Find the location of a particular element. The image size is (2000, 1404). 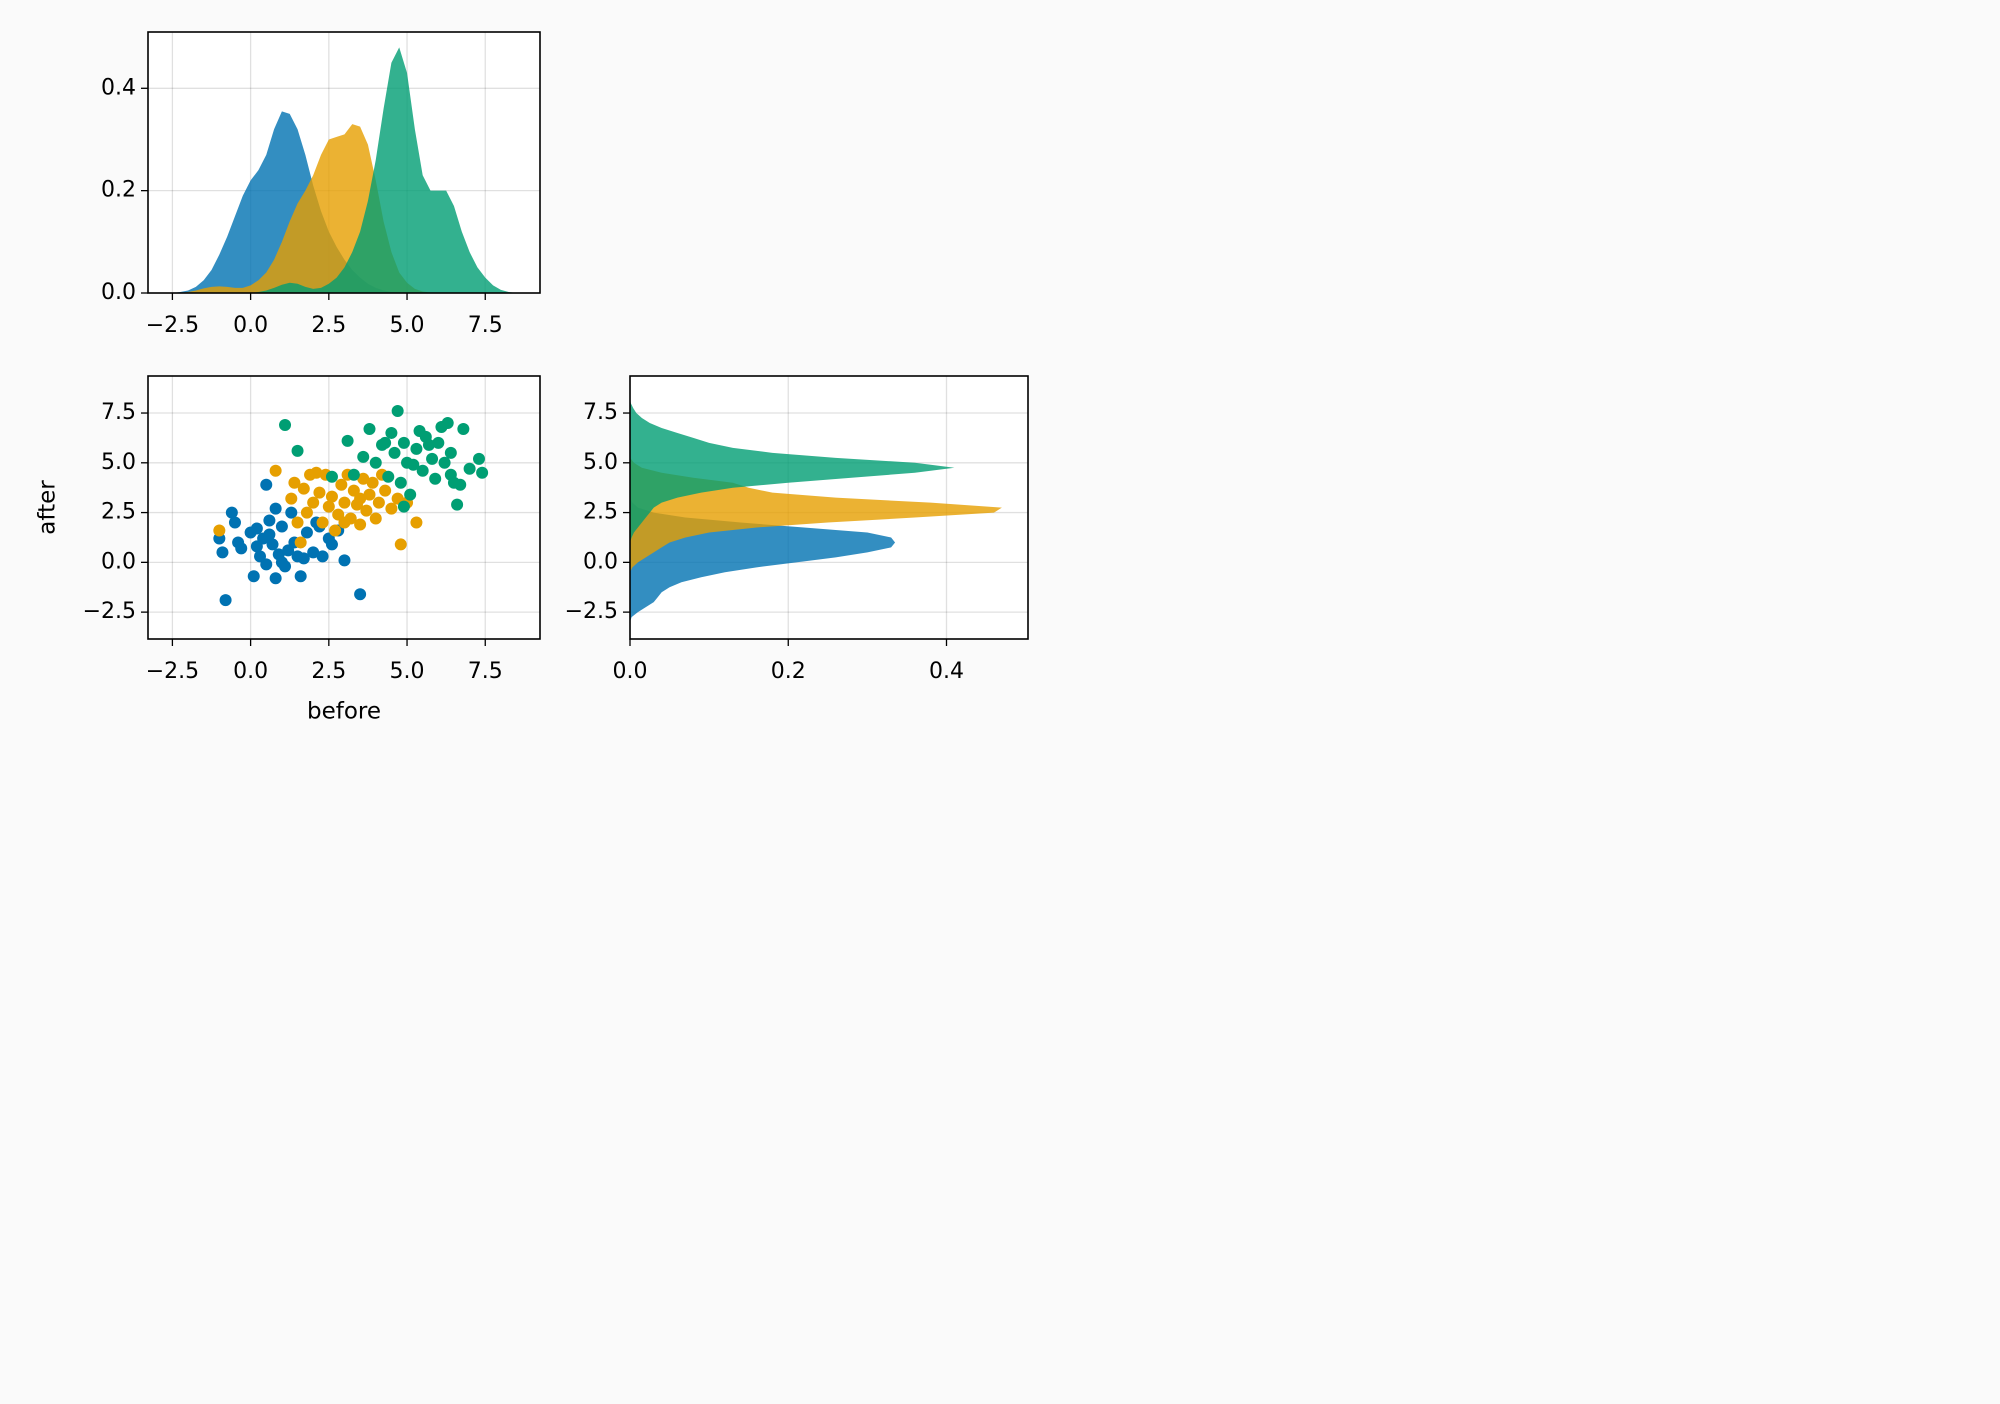

y-axis-label: after is located at coordinates (48, 507).